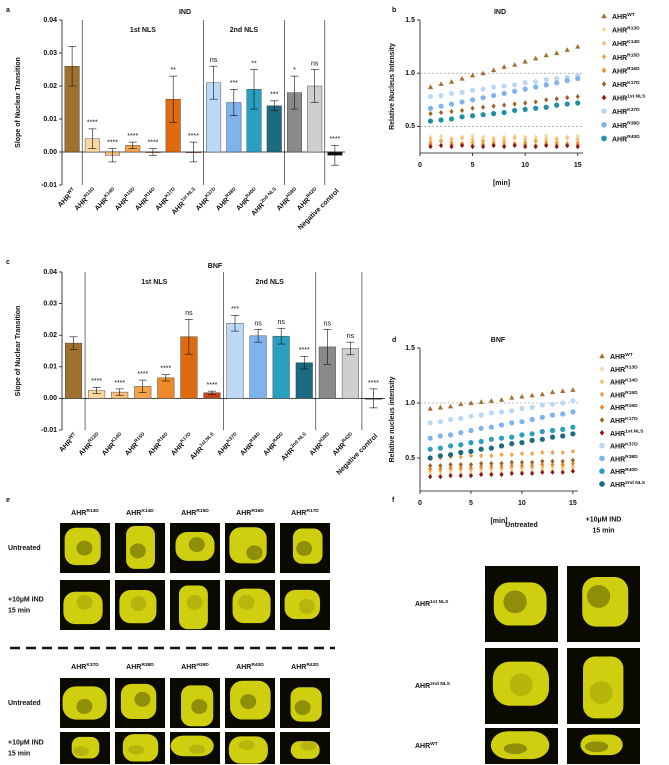 Image resolution: width=669 pixels, height=765 pixels. I want to click on chart-title: IND, so click(185, 12).